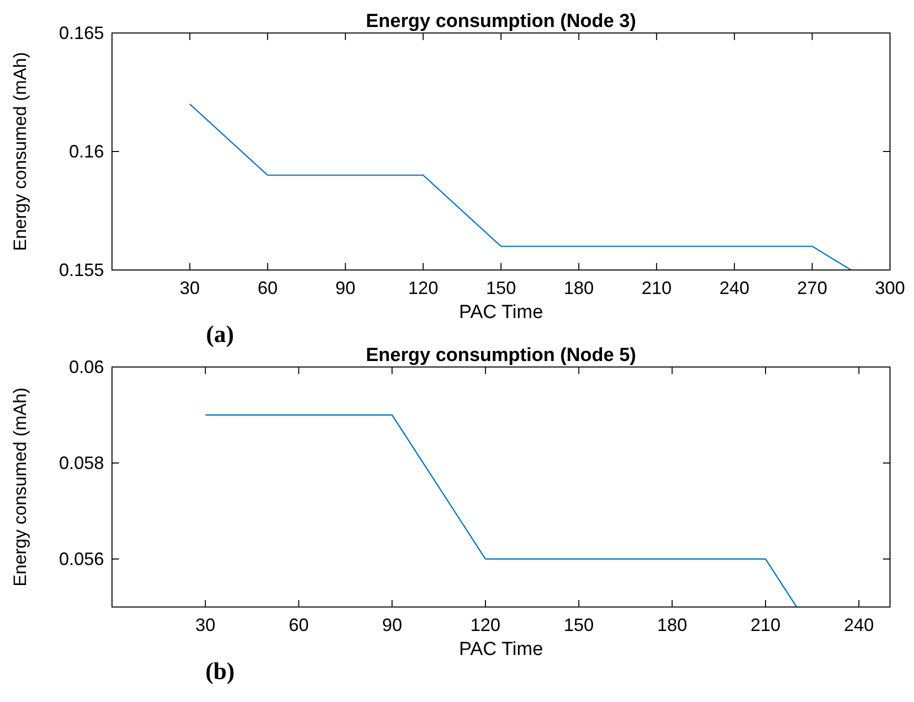 The image size is (914, 702). What do you see at coordinates (812, 288) in the screenshot?
I see `x-tick-label: 270` at bounding box center [812, 288].